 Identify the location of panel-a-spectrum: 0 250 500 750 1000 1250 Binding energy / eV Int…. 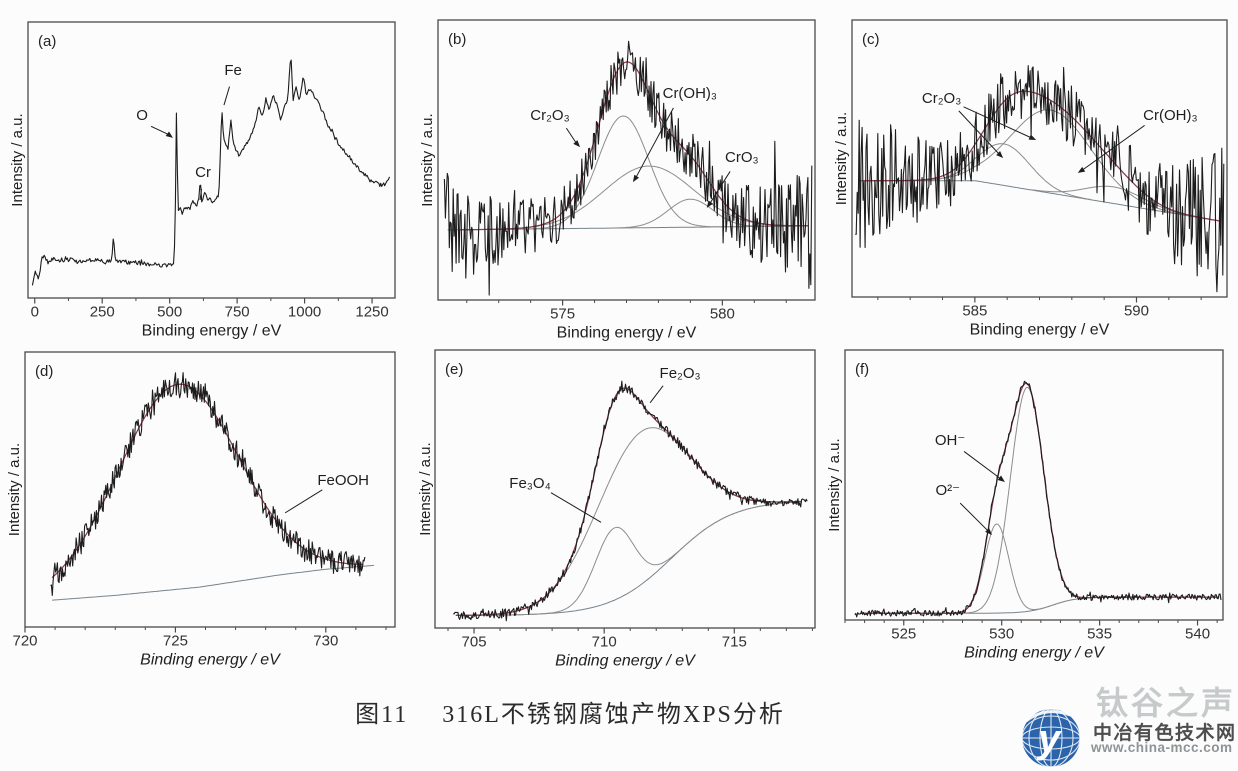
(202, 180).